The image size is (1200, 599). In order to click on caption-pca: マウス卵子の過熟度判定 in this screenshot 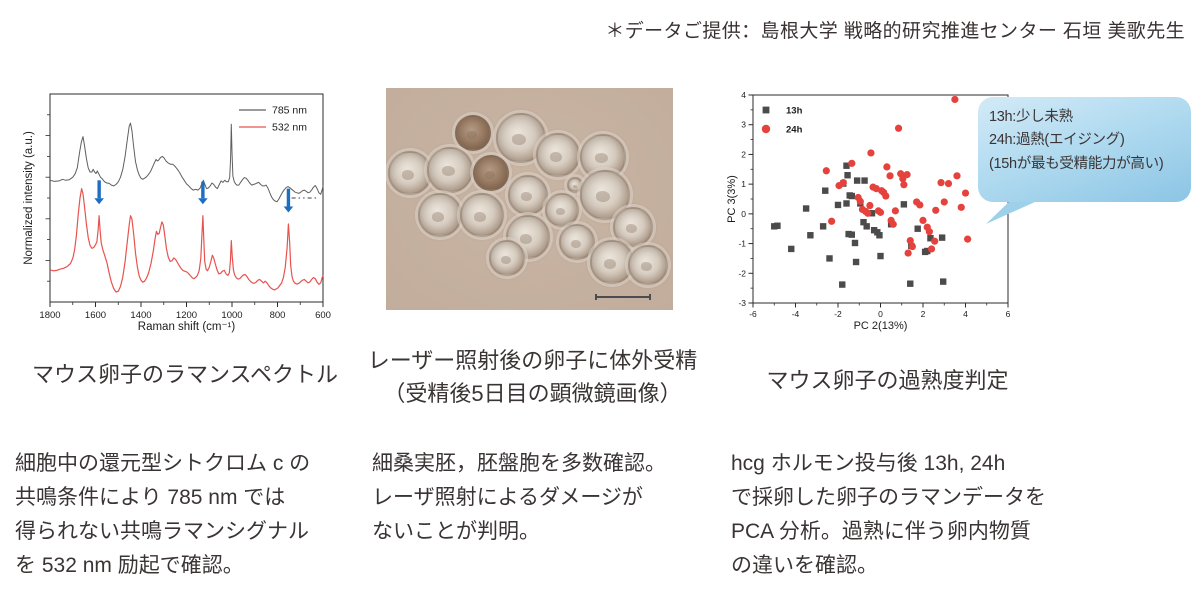, I will do `click(887, 380)`.